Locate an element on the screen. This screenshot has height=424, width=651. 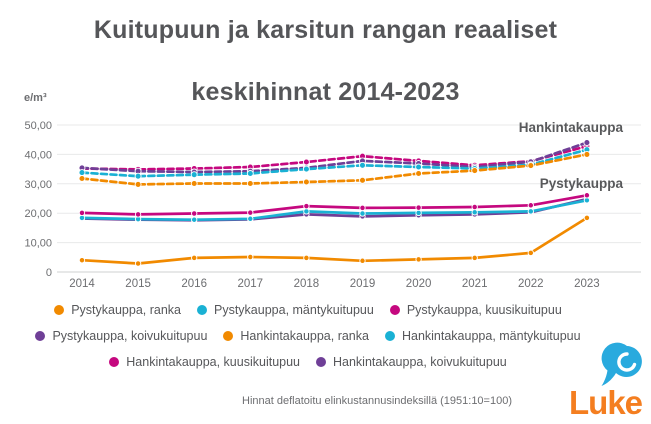
legend-item: Pystykauppa, mäntykuitupuu is located at coordinates (285, 310).